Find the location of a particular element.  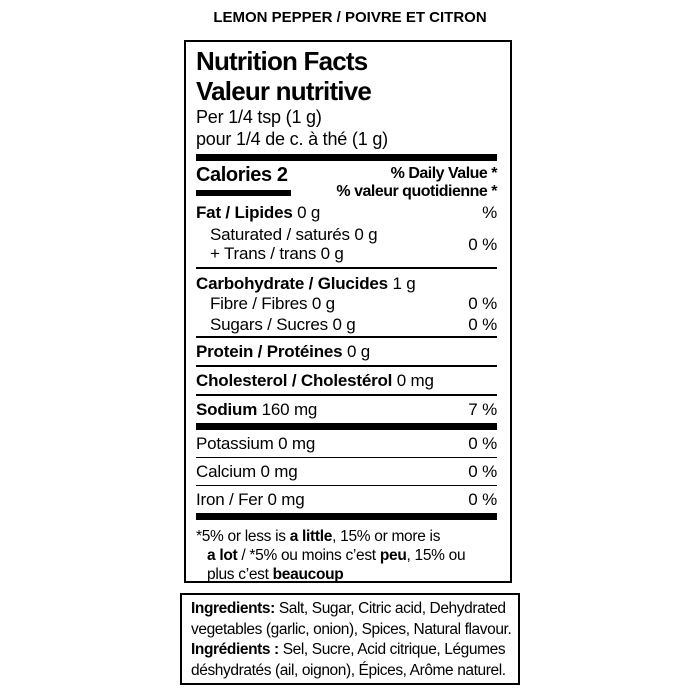

row-cholesterol-label: Cholesterol / Cholestérol 0 mg is located at coordinates (315, 380).